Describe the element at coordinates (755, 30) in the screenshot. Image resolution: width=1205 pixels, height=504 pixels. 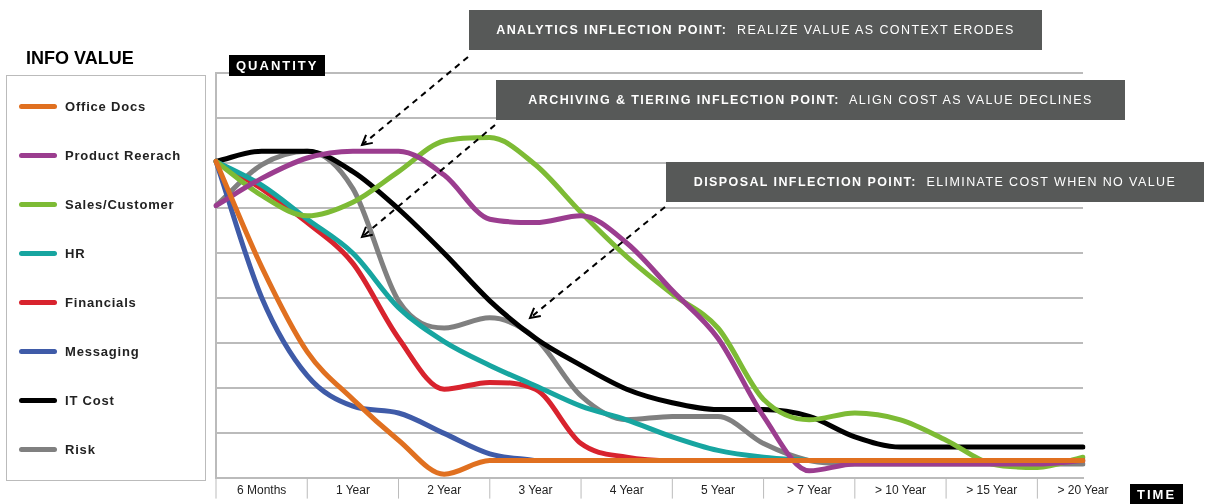
I see `callout: ANALYTICS INFLECTION POINT: REALIZE VALUE AS CONTEXT ERODES` at that location.